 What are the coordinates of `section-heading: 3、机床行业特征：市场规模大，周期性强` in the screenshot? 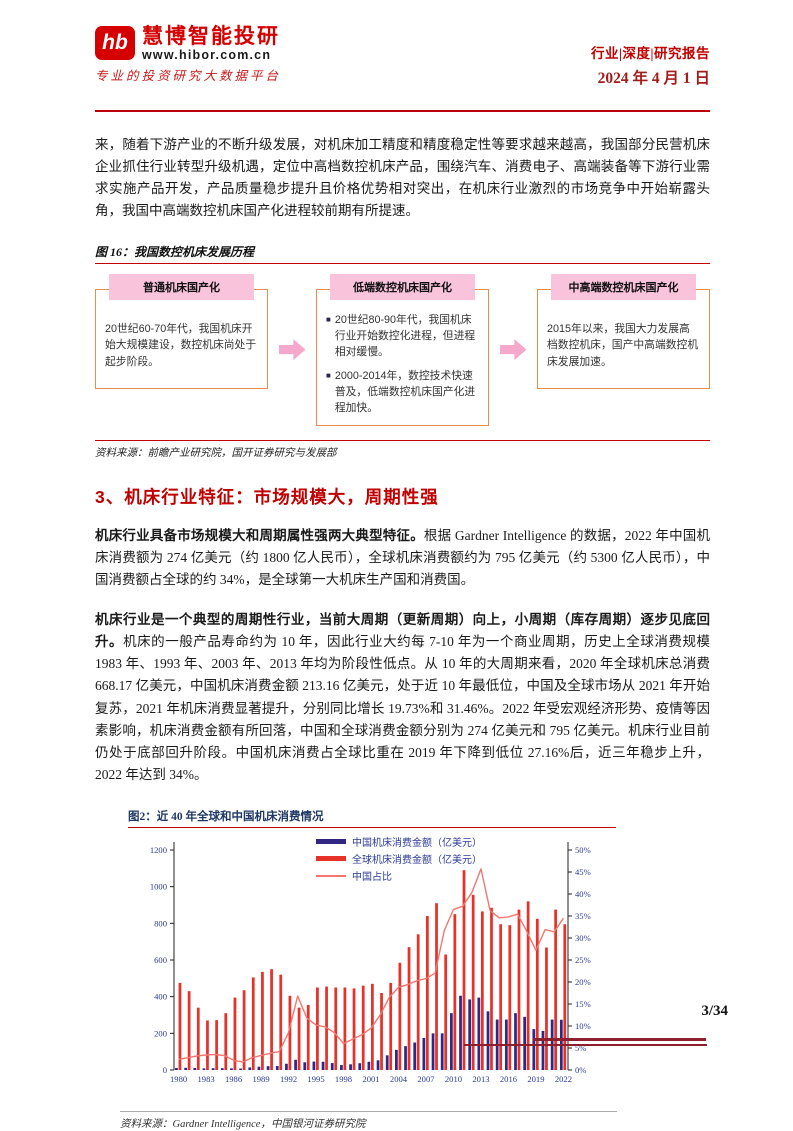 It's located at (267, 496).